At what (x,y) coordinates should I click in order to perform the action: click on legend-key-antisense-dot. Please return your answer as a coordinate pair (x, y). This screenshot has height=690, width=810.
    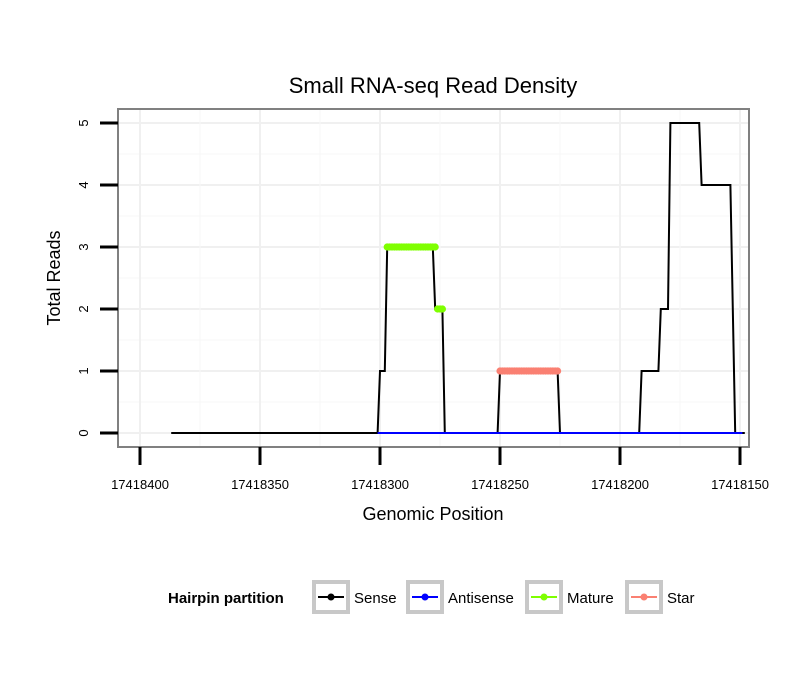
    Looking at the image, I should click on (425, 597).